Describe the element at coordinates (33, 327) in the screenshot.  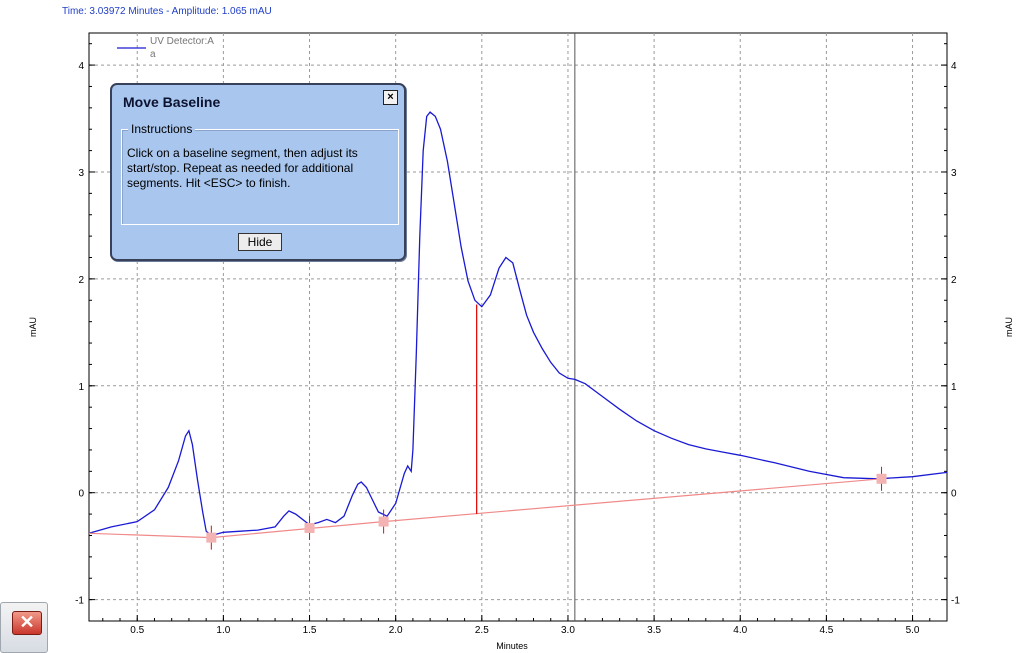
I see `y-axis-label-left: mAU` at that location.